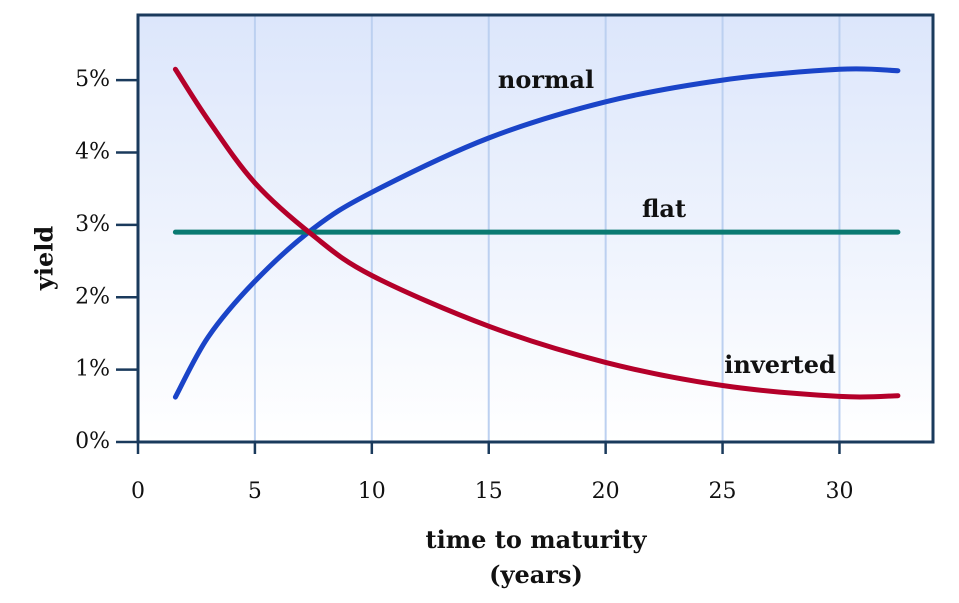  What do you see at coordinates (255, 491) in the screenshot?
I see `x-tick-label-5: 5` at bounding box center [255, 491].